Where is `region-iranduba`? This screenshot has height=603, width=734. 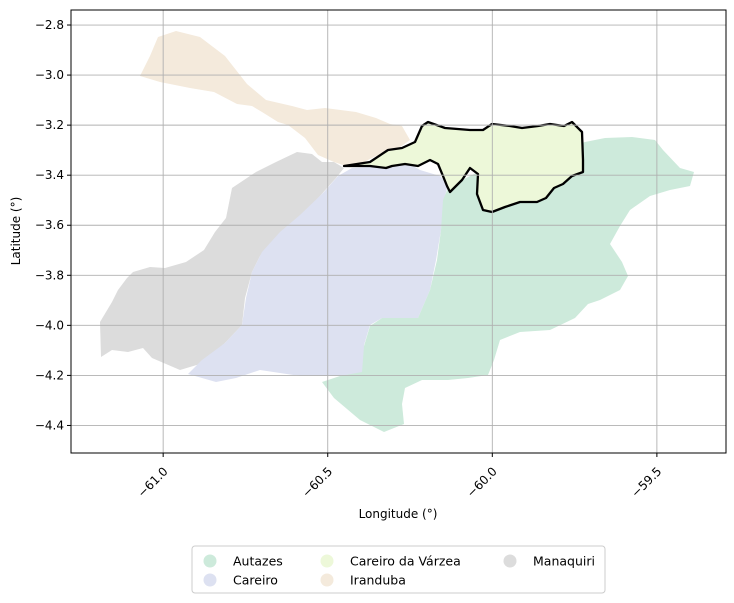 region-iranduba is located at coordinates (275, 98).